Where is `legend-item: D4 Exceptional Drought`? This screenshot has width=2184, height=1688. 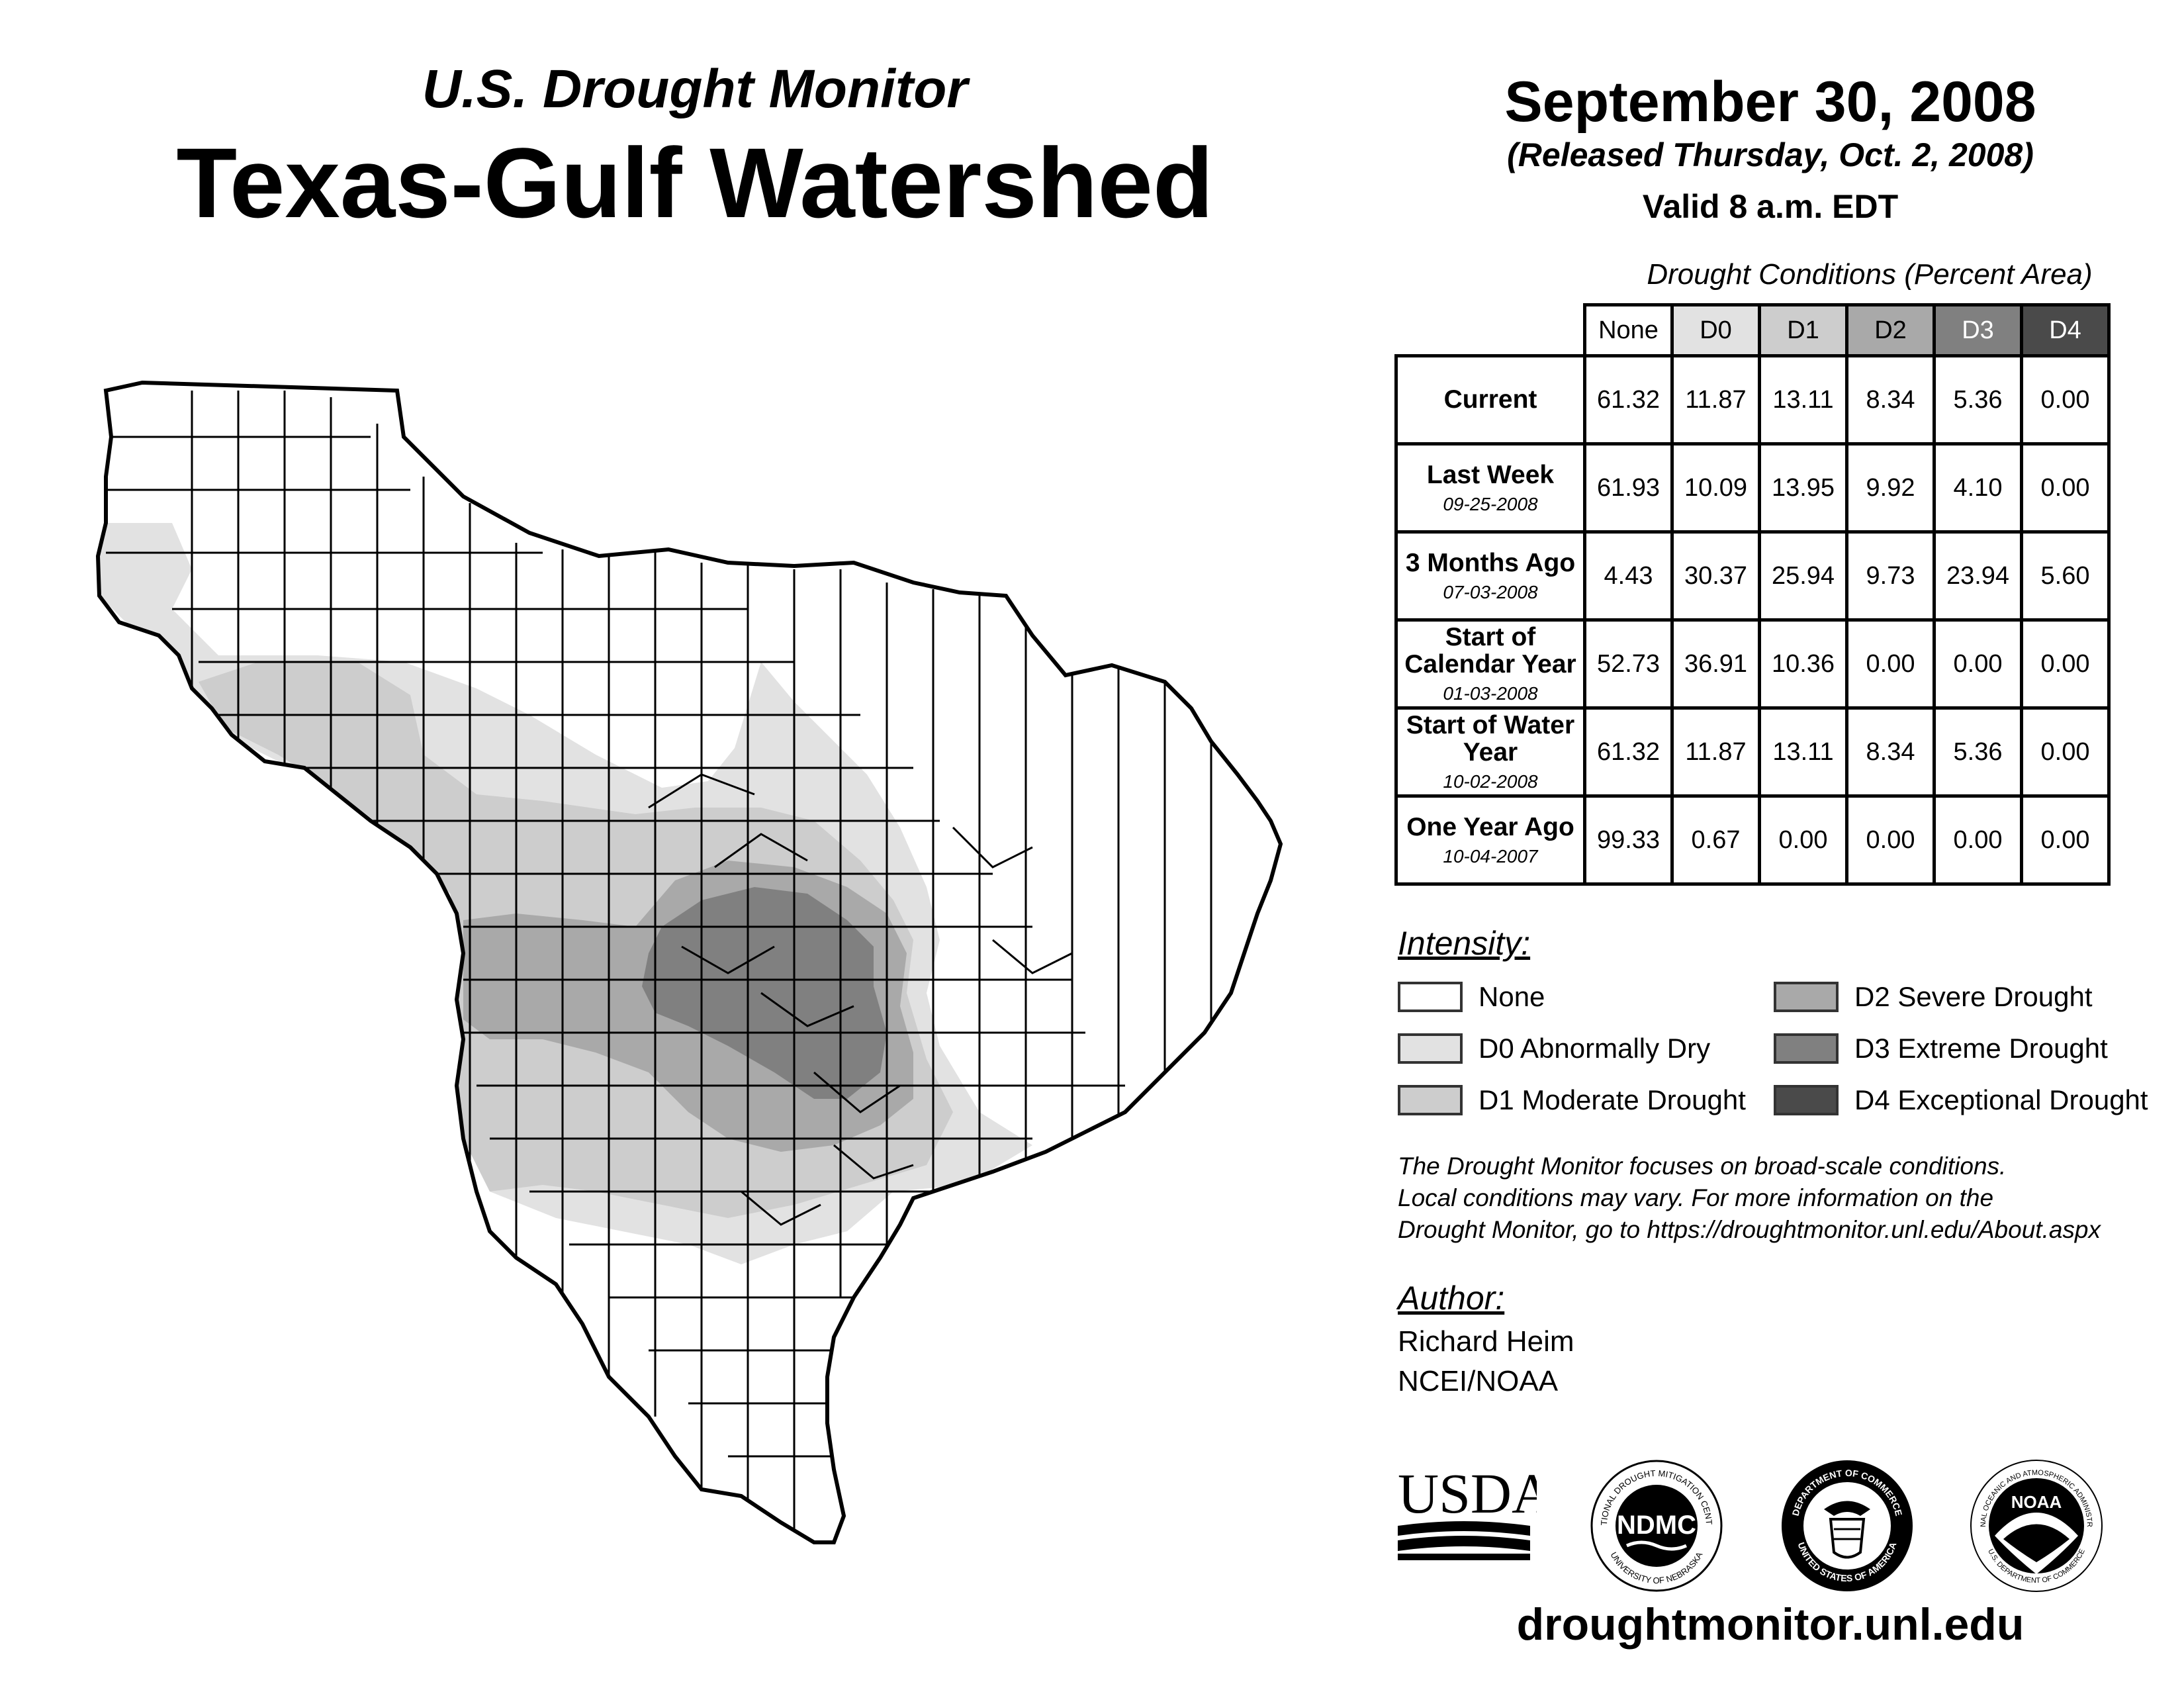
legend-item: D4 Exceptional Drought is located at coordinates (1961, 1100).